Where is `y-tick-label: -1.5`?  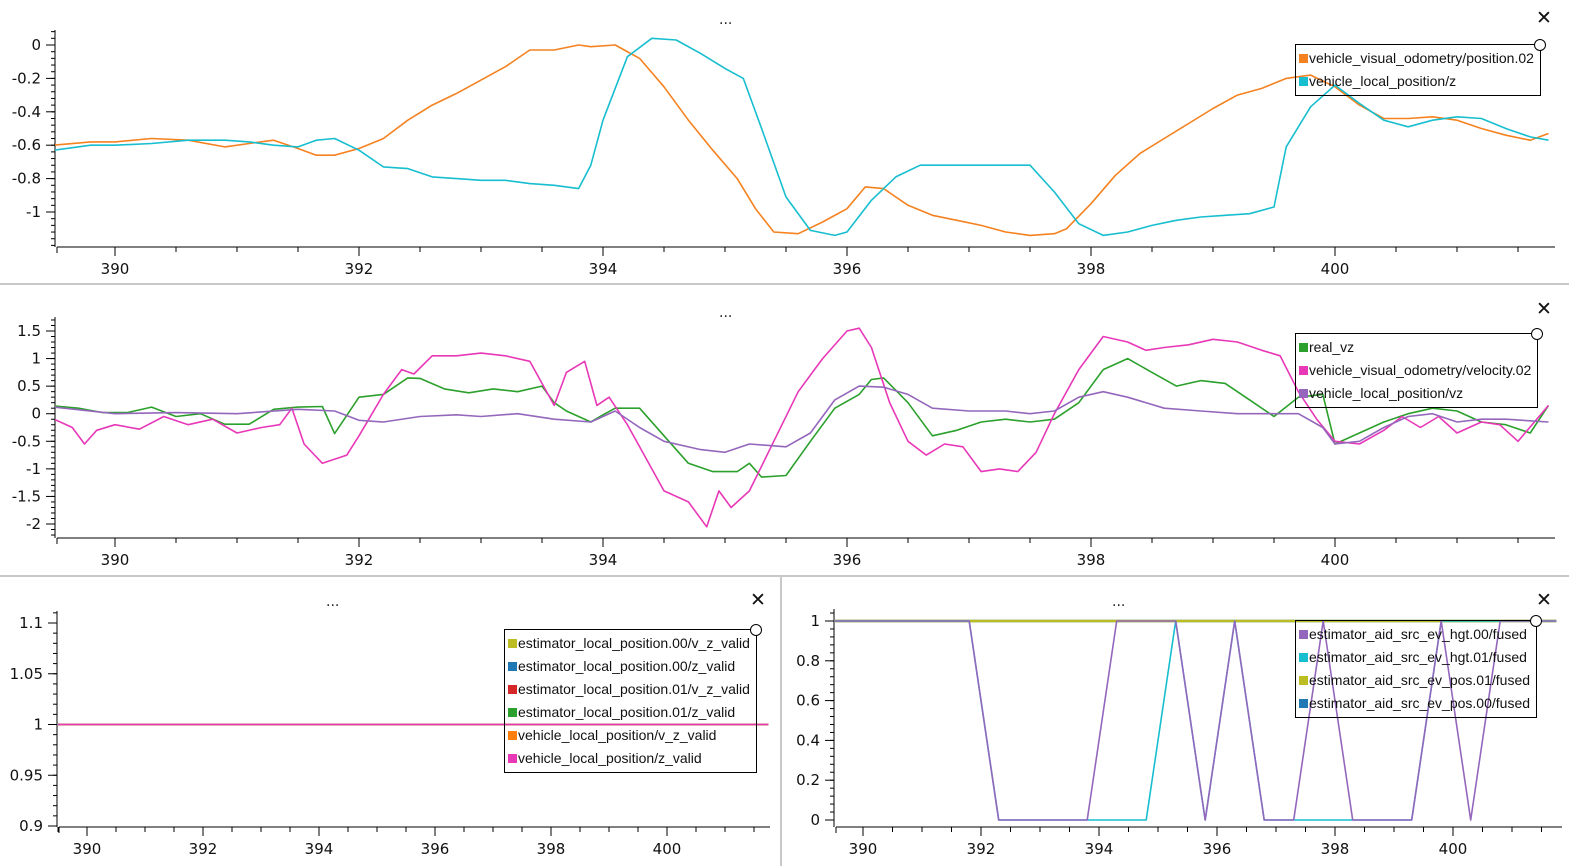
y-tick-label: -1.5 is located at coordinates (26, 496).